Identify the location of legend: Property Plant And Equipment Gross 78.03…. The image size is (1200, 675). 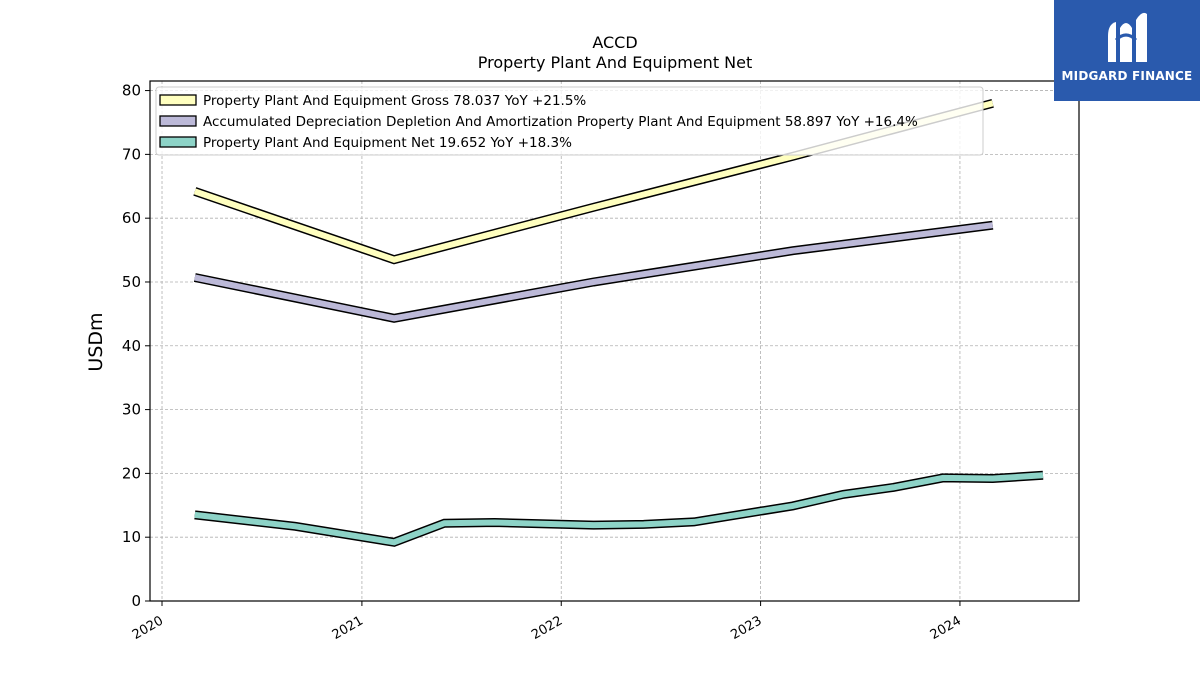
(569, 121).